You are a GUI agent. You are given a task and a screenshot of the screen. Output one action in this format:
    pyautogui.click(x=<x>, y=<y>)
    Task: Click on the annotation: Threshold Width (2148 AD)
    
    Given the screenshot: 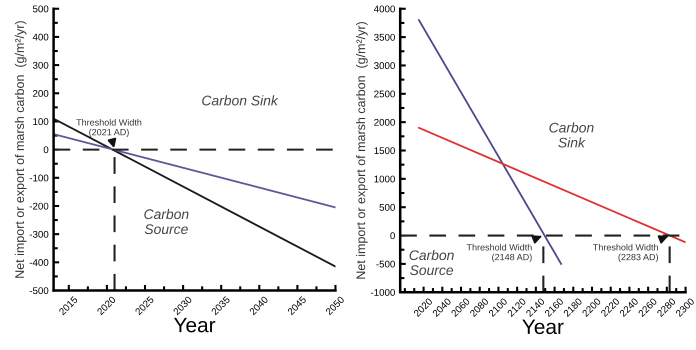 What is the action you would take?
    pyautogui.click(x=499, y=253)
    